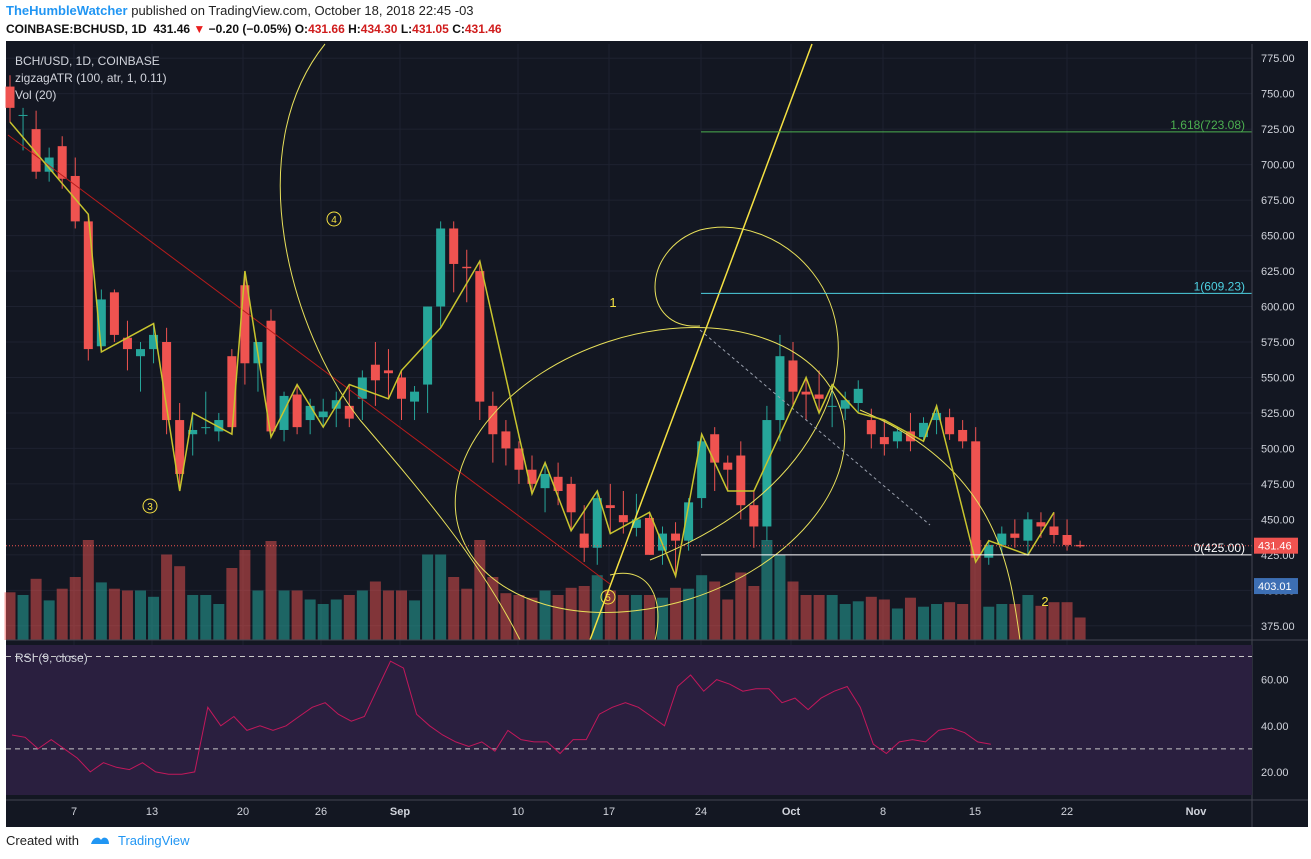 Image resolution: width=1311 pixels, height=859 pixels. What do you see at coordinates (1278, 272) in the screenshot?
I see `price-tick-label: 625.00` at bounding box center [1278, 272].